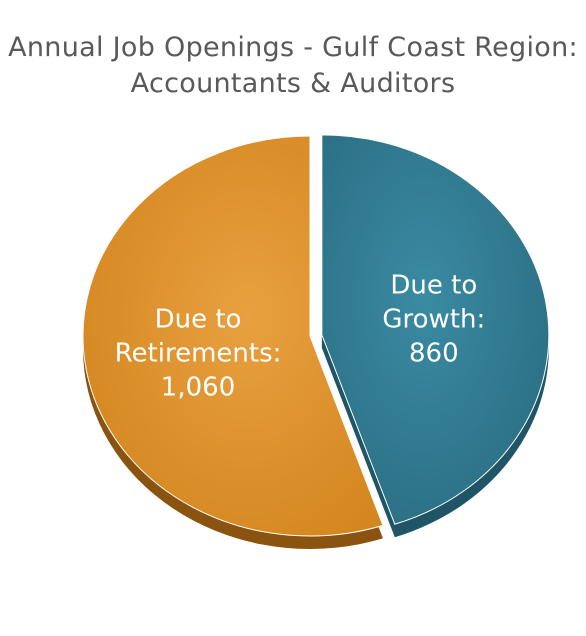 This screenshot has width=586, height=636. Describe the element at coordinates (433, 286) in the screenshot. I see `pie-slice-label-0-line-0: Due to` at that location.